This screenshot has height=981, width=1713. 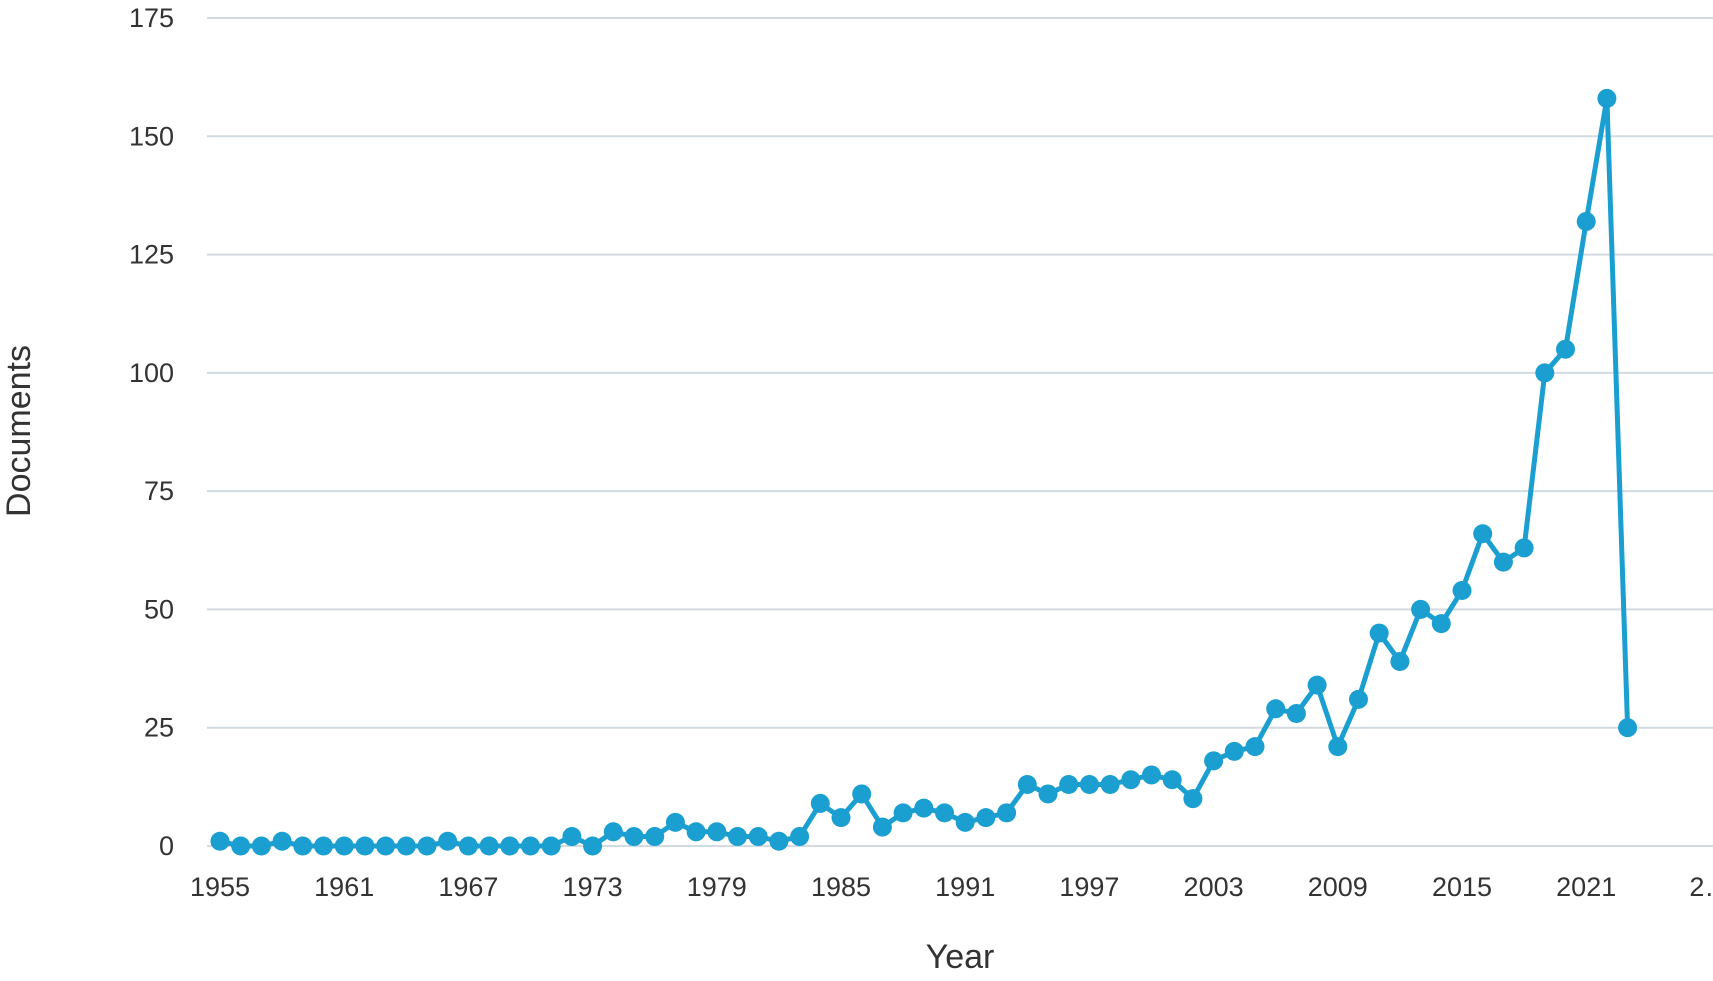 I want to click on y-tick-label: 75, so click(x=159, y=491).